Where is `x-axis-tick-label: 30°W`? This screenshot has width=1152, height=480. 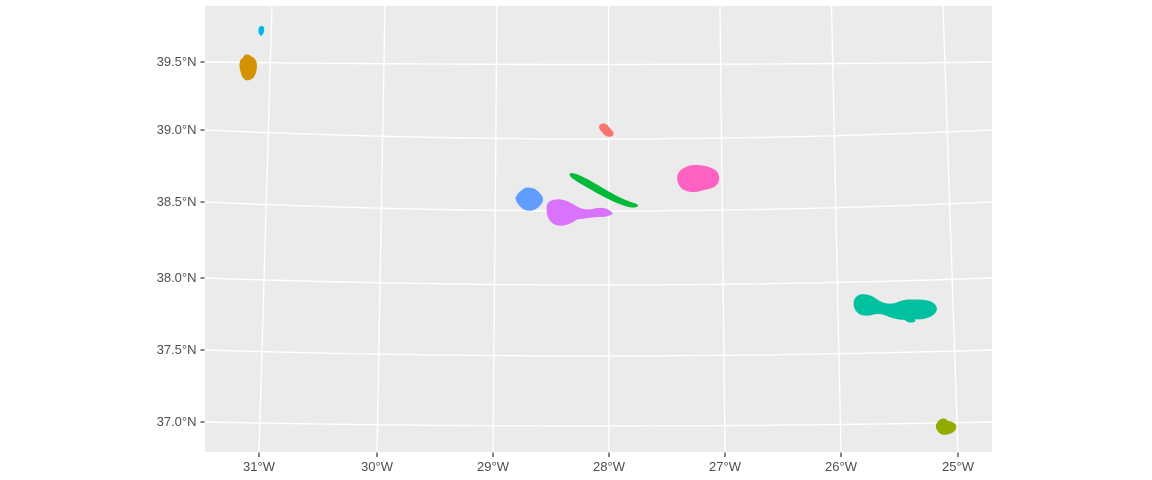 x-axis-tick-label: 30°W is located at coordinates (377, 466).